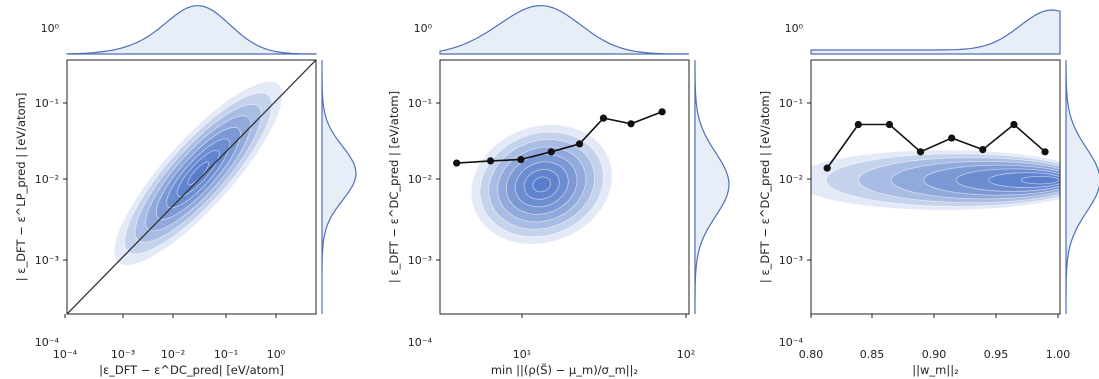  What do you see at coordinates (123, 354) in the screenshot?
I see `x-tick-label: 10⁻³` at bounding box center [123, 354].